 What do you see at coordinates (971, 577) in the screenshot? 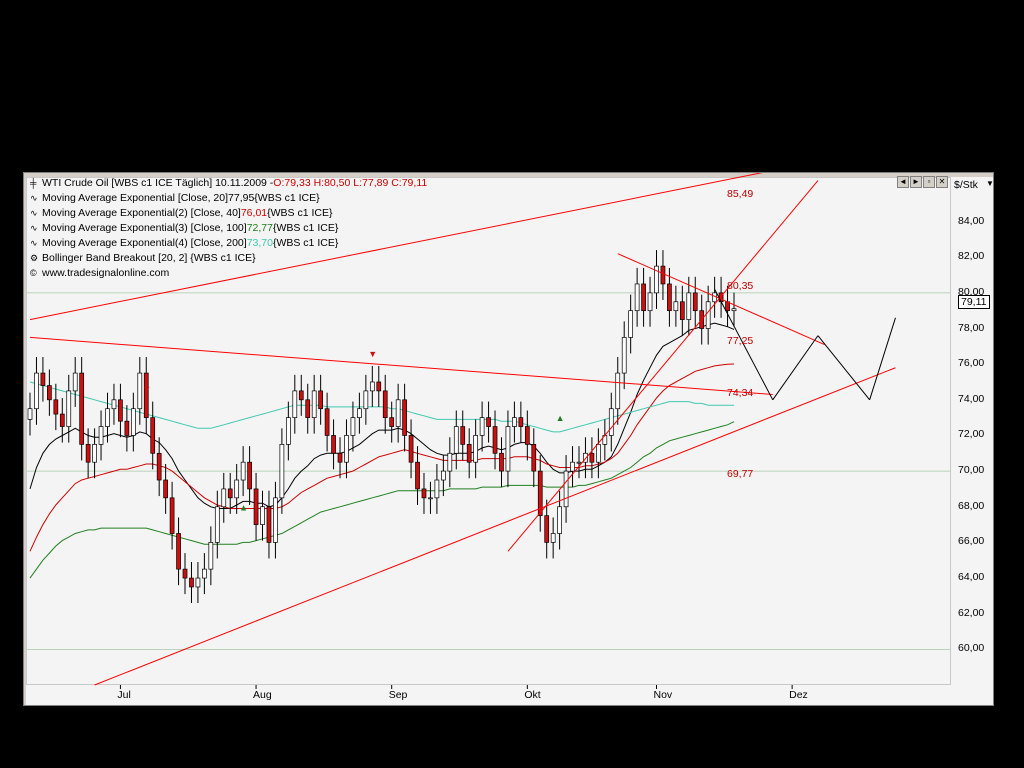
I see `y-tick-label: 64,00` at bounding box center [971, 577].